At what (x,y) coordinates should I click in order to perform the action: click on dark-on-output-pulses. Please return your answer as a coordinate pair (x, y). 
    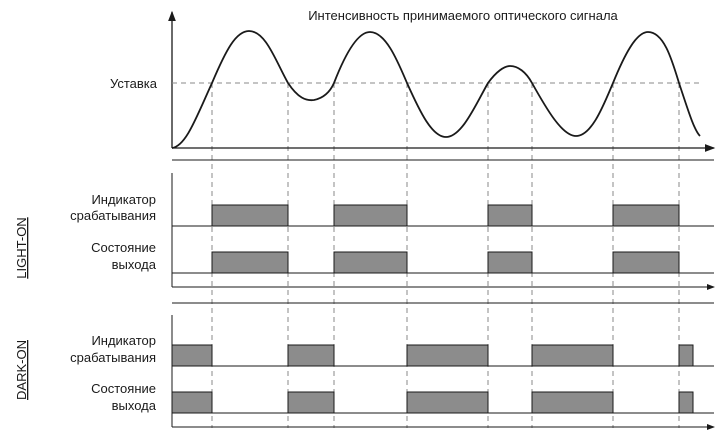
    Looking at the image, I should click on (432, 402).